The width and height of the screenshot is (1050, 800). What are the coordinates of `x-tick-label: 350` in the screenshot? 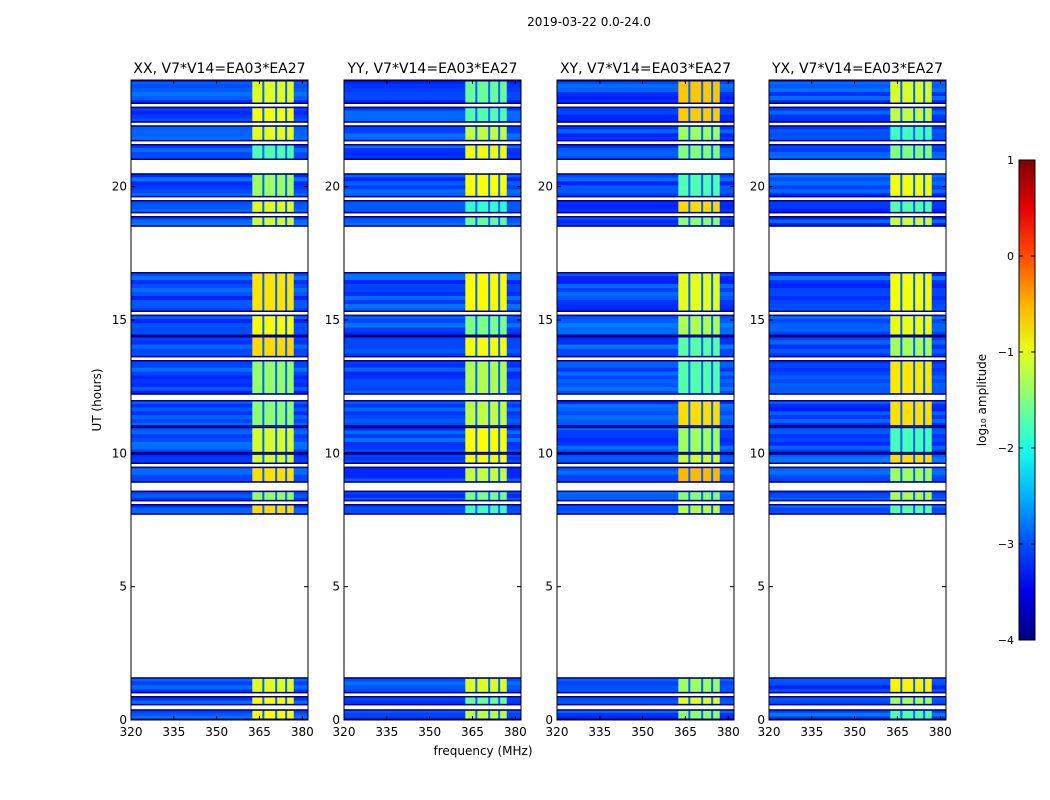 It's located at (429, 732).